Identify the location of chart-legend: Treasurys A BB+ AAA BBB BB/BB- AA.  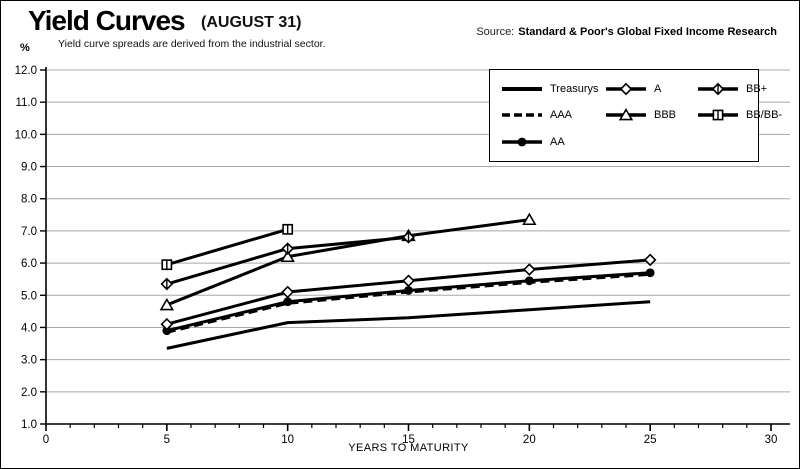
(635, 115).